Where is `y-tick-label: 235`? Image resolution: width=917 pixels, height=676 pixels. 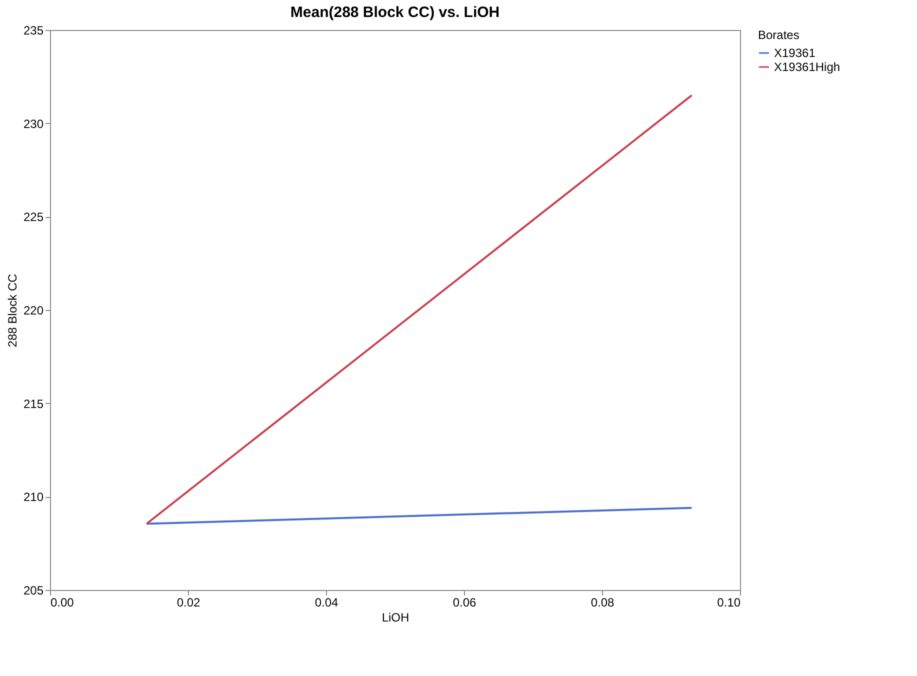 y-tick-label: 235 is located at coordinates (33, 31).